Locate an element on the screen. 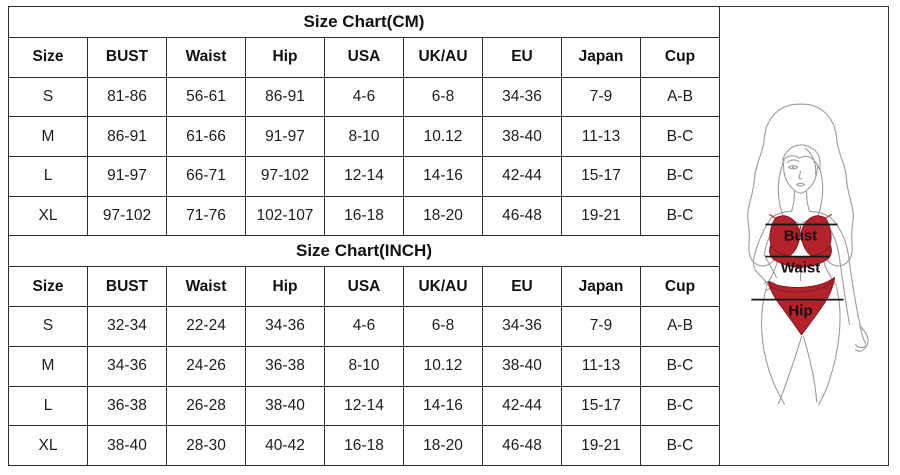 Image resolution: width=900 pixels, height=475 pixels. hip-label: Hip is located at coordinates (800, 311).